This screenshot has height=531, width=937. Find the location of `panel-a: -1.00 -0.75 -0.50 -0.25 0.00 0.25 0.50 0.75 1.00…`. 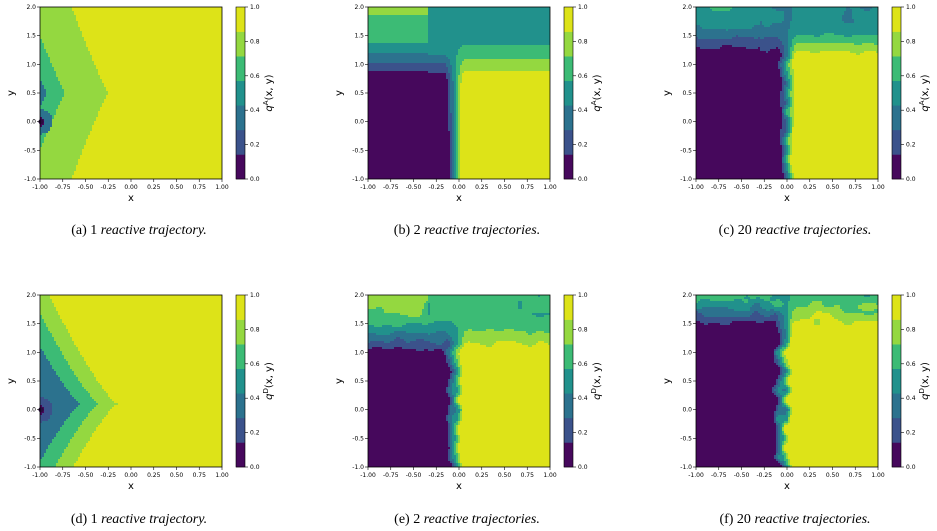

panel-a: -1.00 -0.75 -0.50 -0.25 0.00 0.25 0.50 0.75 1.00… is located at coordinates (140, 121).